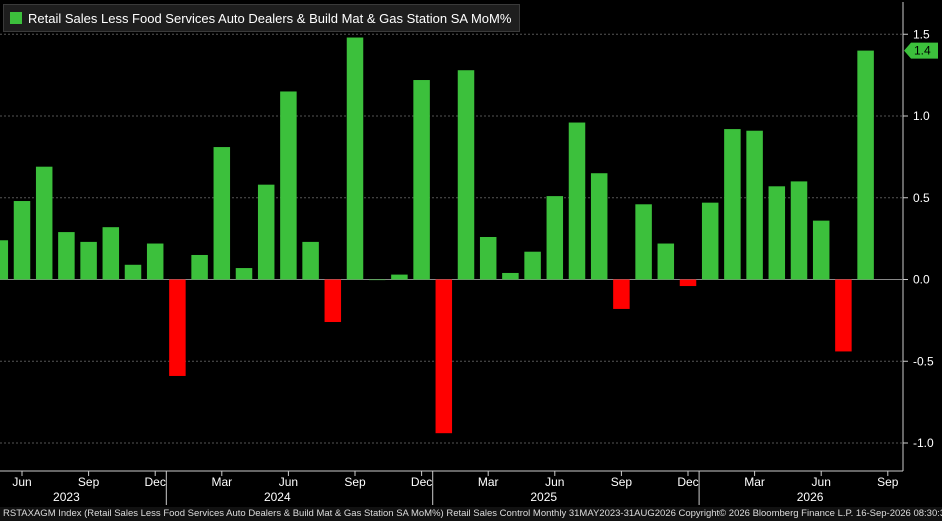  What do you see at coordinates (921, 116) in the screenshot?
I see `y-tick-label: 1.0` at bounding box center [921, 116].